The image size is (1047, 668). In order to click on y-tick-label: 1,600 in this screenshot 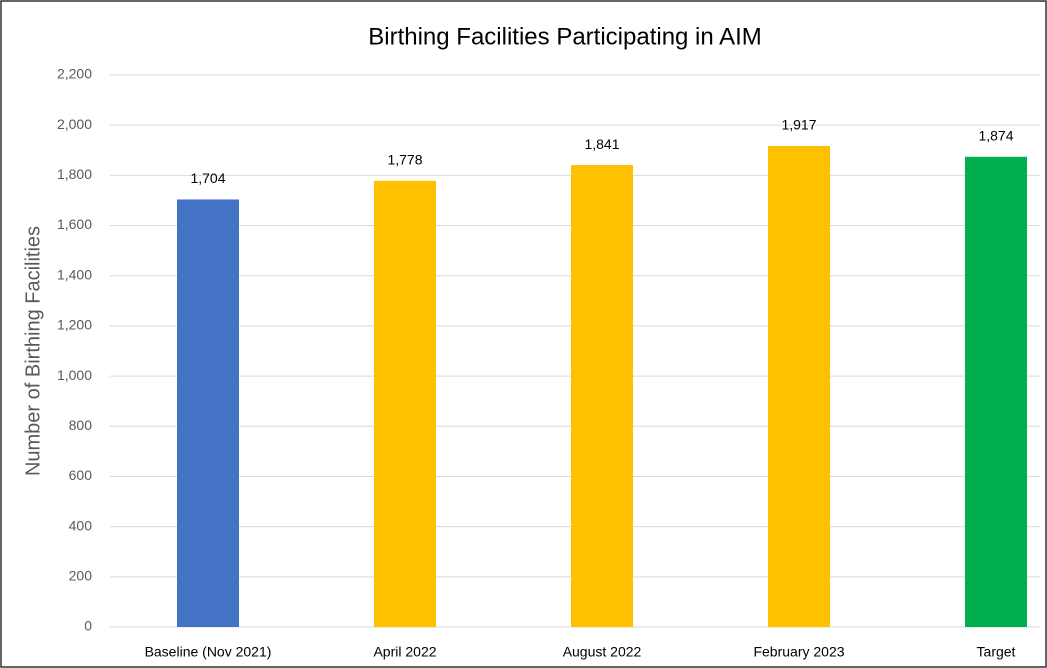, I will do `click(74, 224)`.